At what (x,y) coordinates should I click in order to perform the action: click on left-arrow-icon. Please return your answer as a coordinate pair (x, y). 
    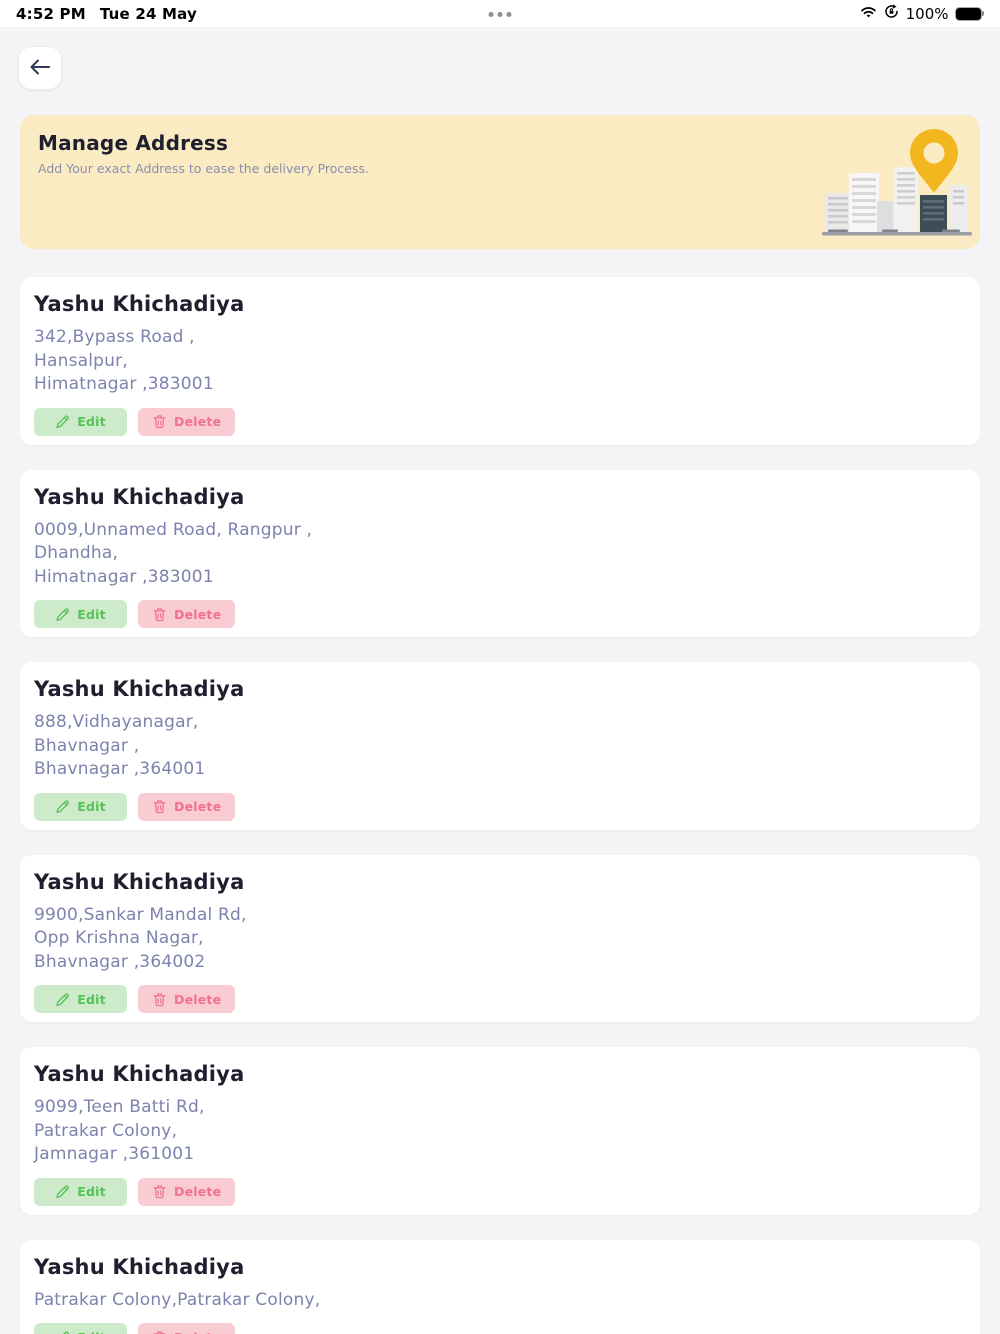
    Looking at the image, I should click on (40, 68).